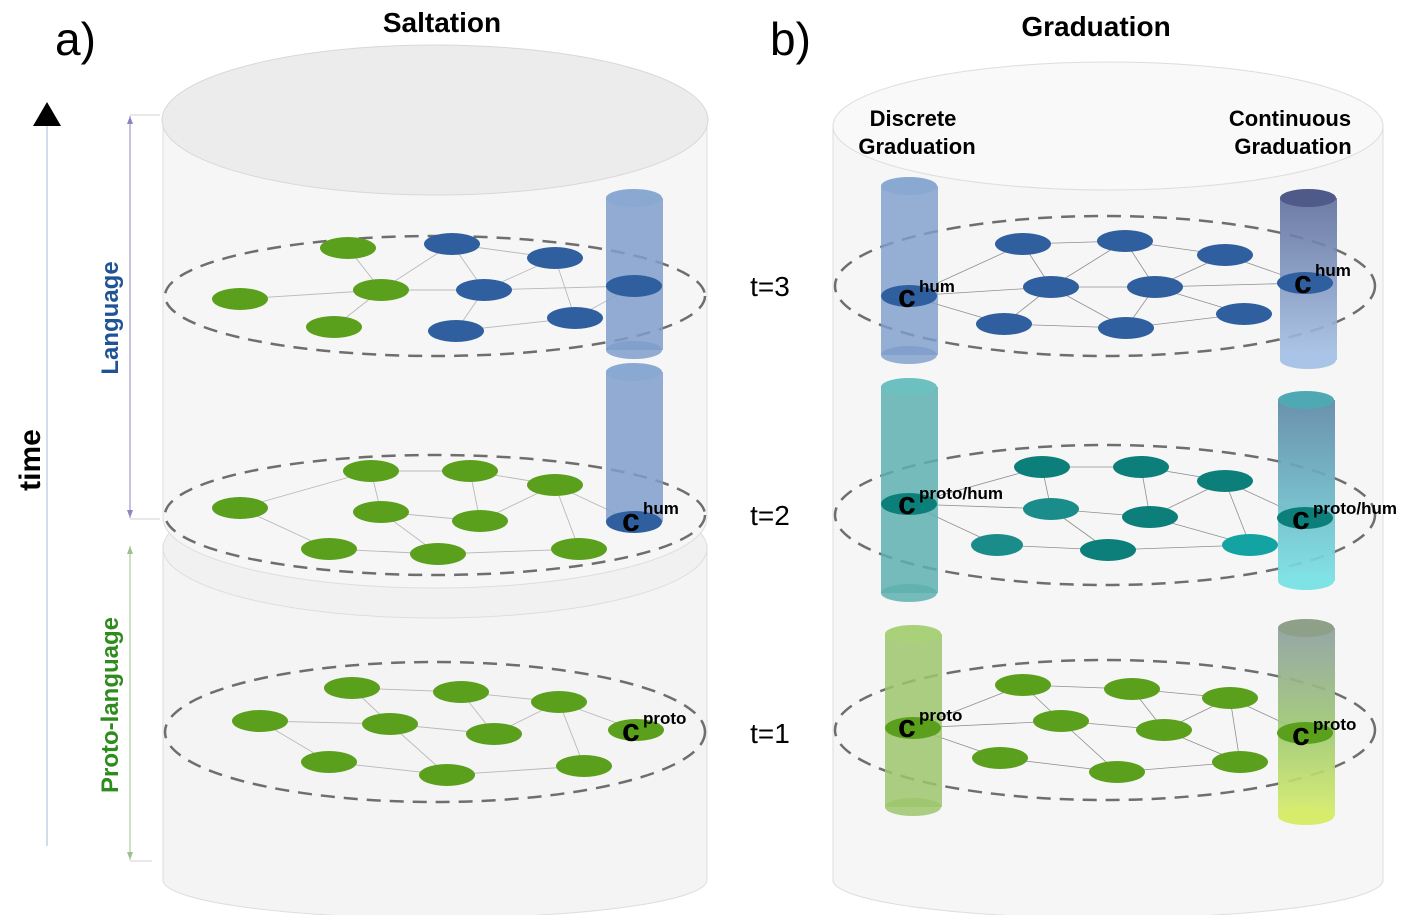 This screenshot has width=1419, height=915. Describe the element at coordinates (961, 493) in the screenshot. I see `c-protohum-b-disc-sup: proto/hum` at that location.